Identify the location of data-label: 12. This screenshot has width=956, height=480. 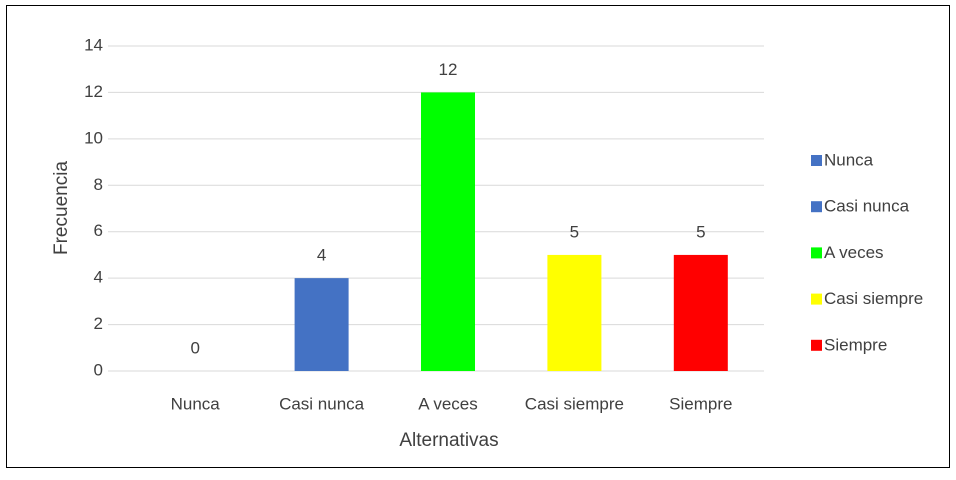
(448, 69).